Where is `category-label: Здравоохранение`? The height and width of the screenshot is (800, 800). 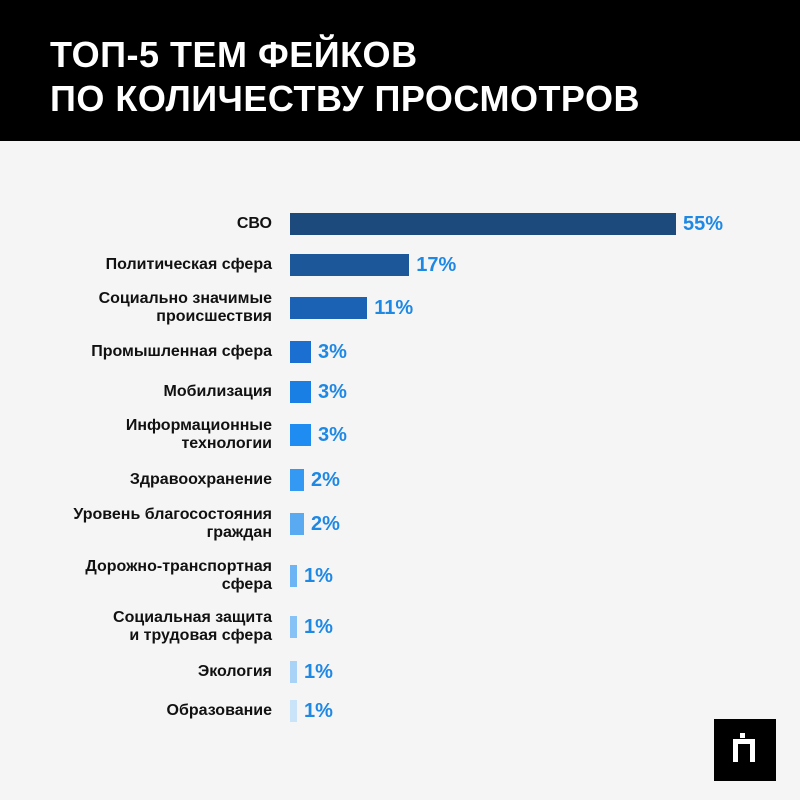 category-label: Здравоохранение is located at coordinates (142, 480).